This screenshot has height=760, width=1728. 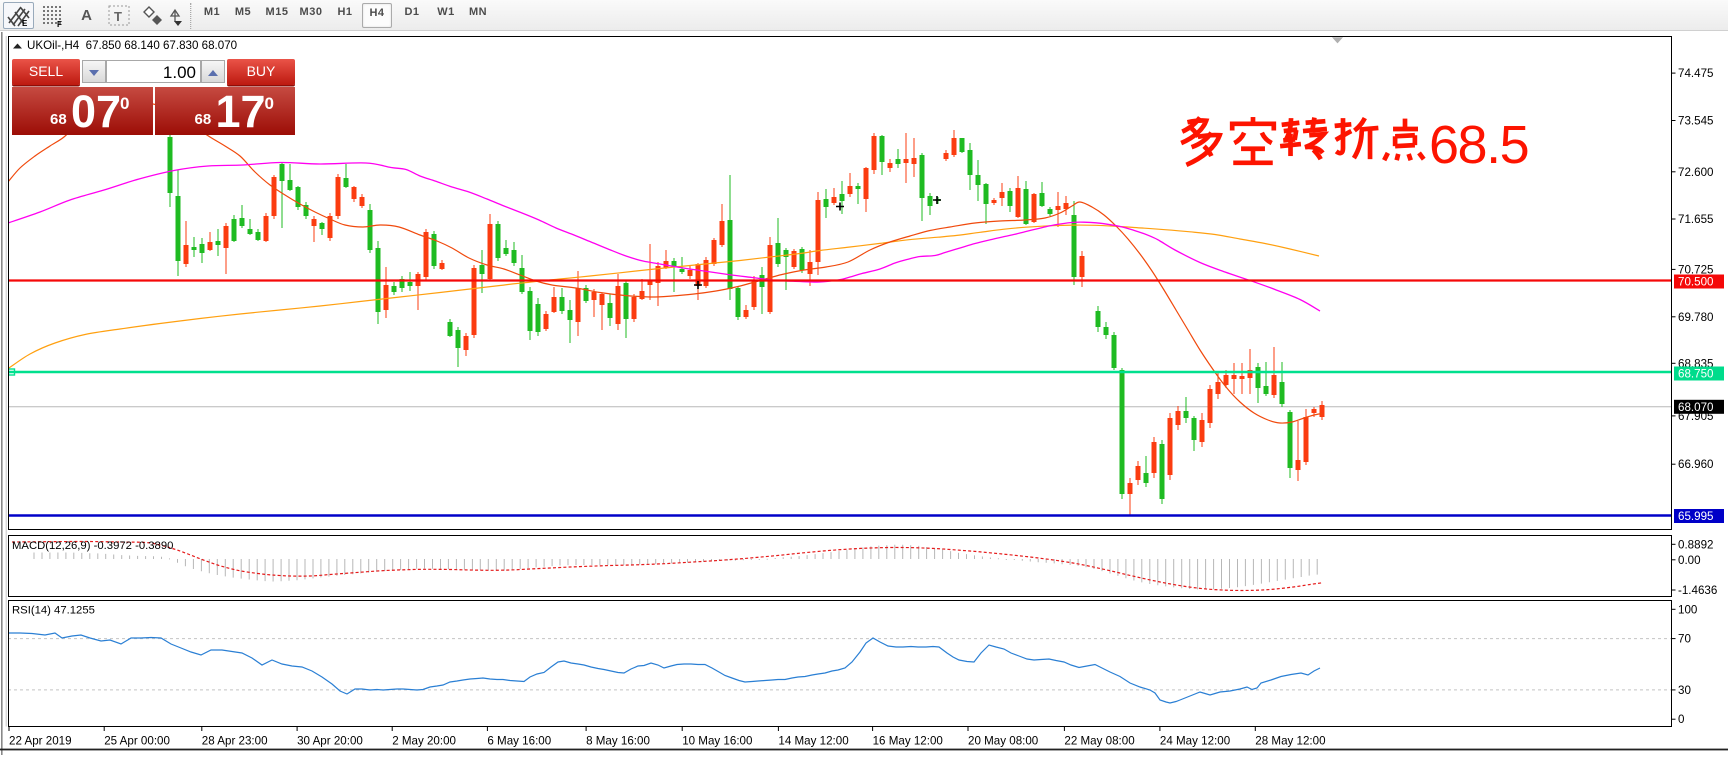 I want to click on svg-text: 28 May 12:00, so click(x=1290, y=741).